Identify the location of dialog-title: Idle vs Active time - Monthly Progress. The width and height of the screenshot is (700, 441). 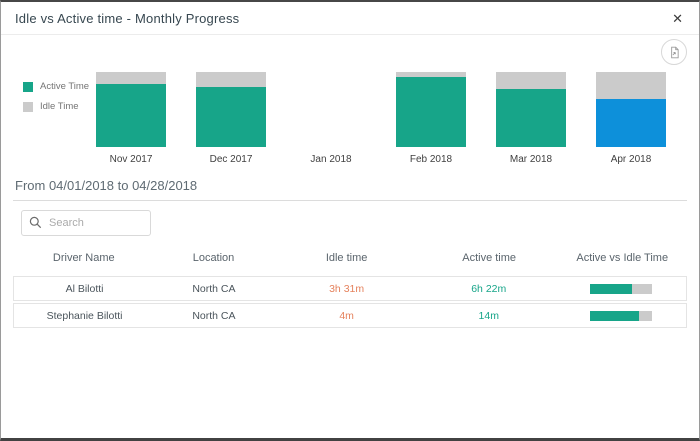
(127, 18).